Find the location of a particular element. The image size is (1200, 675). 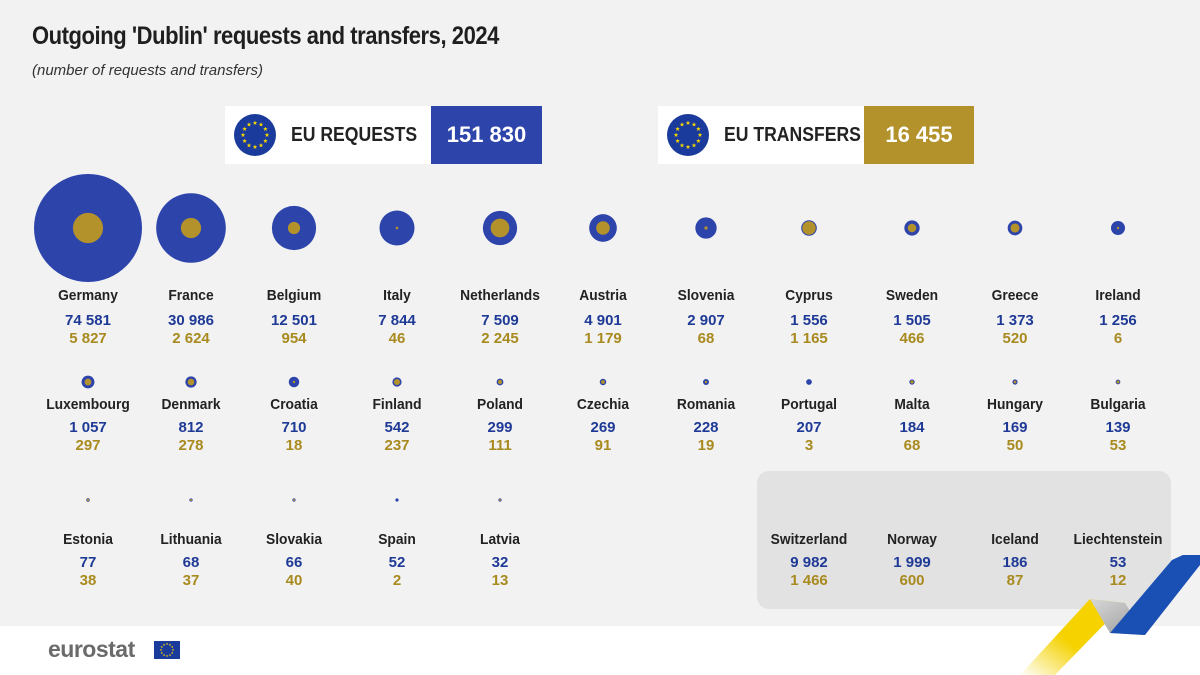

country-label: Switzerland is located at coordinates (809, 539).